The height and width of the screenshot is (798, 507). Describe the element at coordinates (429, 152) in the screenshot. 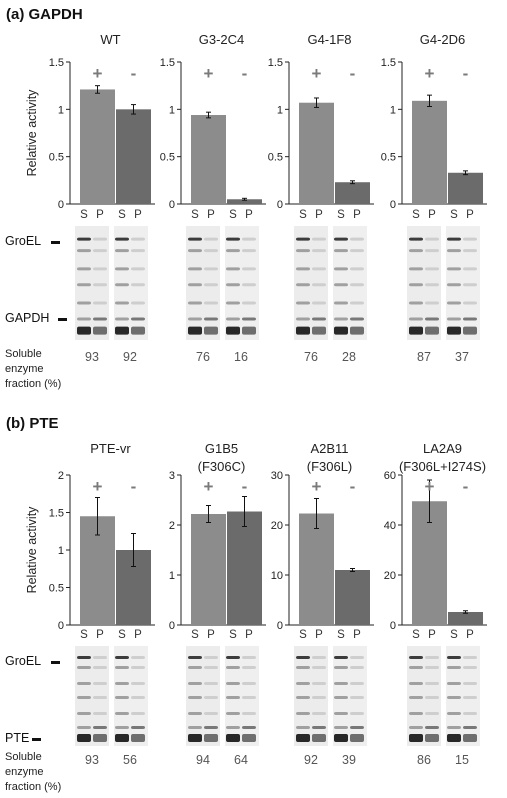

I see `bar-plus` at that location.